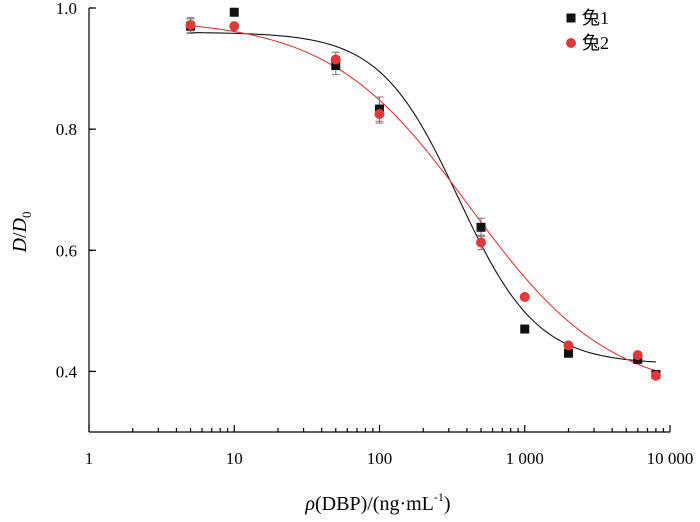 The width and height of the screenshot is (700, 522). What do you see at coordinates (525, 458) in the screenshot?
I see `x-tick-label: 1 000` at bounding box center [525, 458].